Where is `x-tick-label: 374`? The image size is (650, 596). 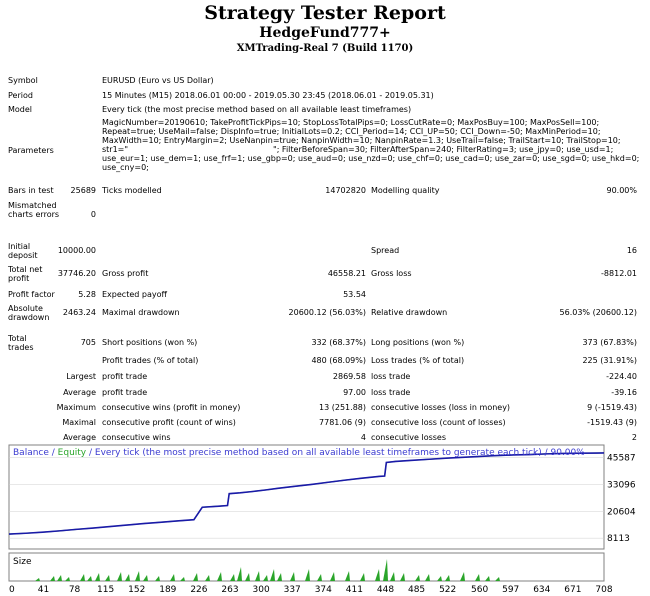
x-tick-label: 374 is located at coordinates (323, 590).